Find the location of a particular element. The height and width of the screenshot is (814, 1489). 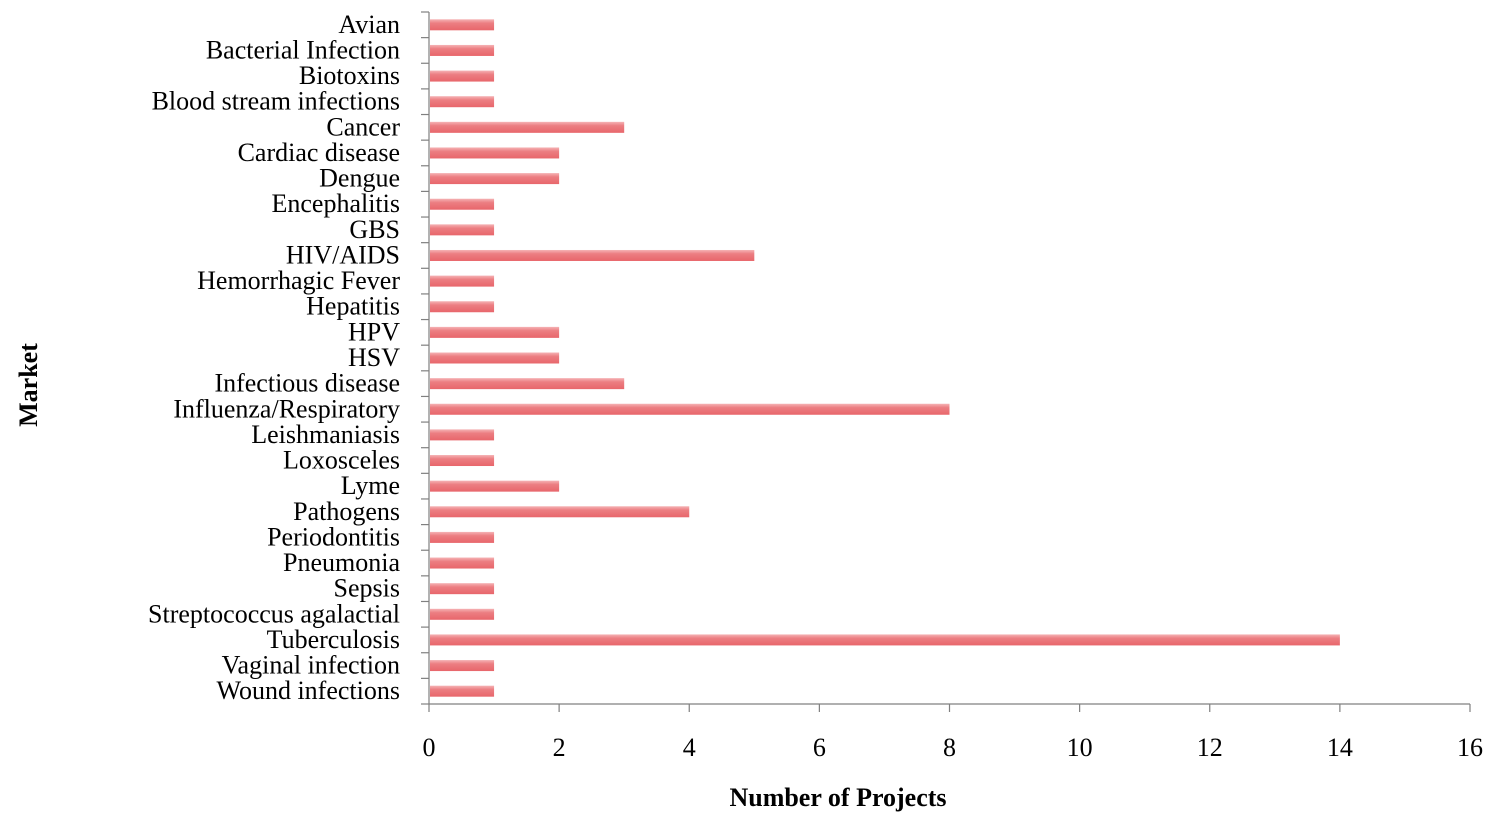

x-axis-title: Number of Projects is located at coordinates (837, 797).